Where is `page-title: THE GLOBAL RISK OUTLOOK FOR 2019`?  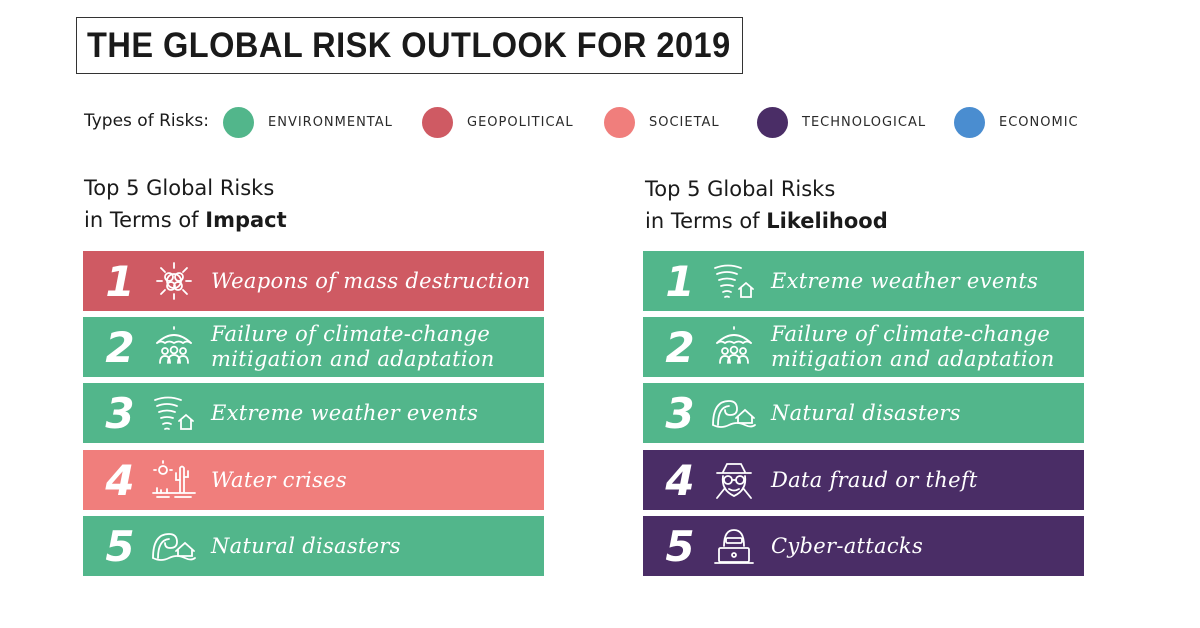 page-title: THE GLOBAL RISK OUTLOOK FOR 2019 is located at coordinates (409, 45).